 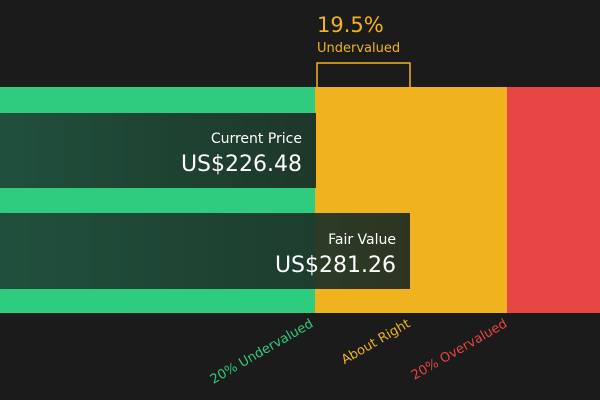 What do you see at coordinates (241, 164) in the screenshot?
I see `current-price-value: US$226.48` at bounding box center [241, 164].